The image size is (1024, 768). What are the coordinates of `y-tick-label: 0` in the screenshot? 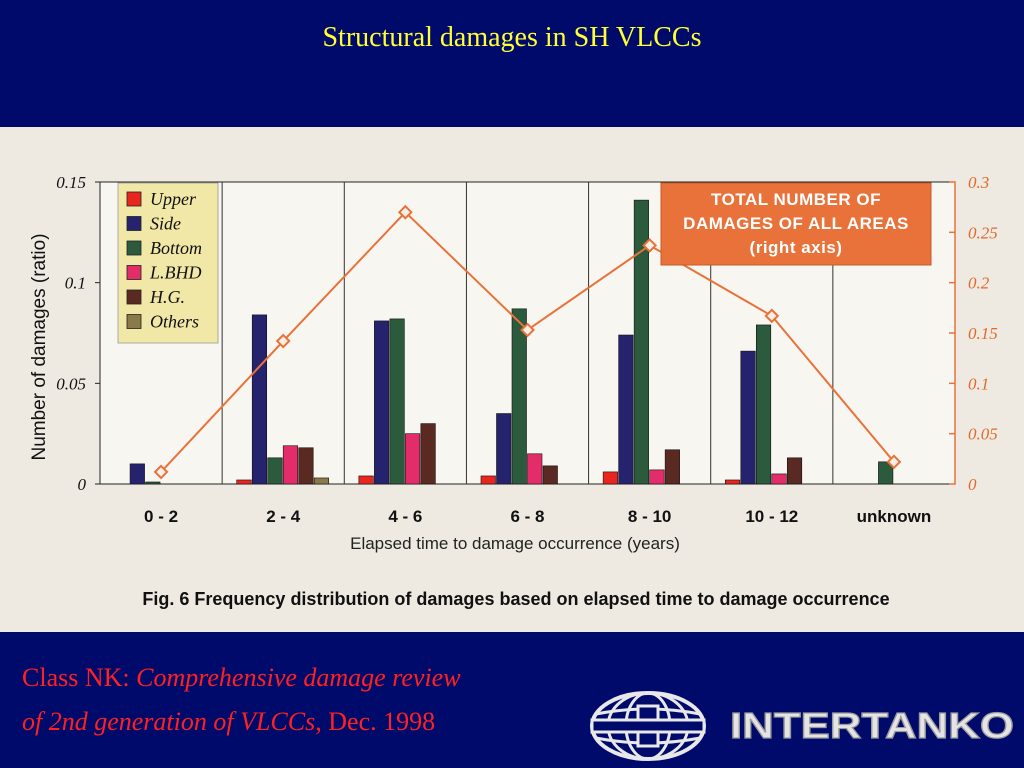 It's located at (82, 484).